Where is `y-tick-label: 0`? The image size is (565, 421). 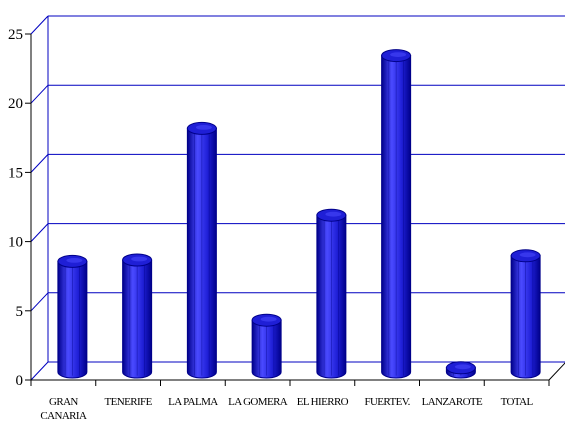 y-tick-label: 0 is located at coordinates (20, 381).